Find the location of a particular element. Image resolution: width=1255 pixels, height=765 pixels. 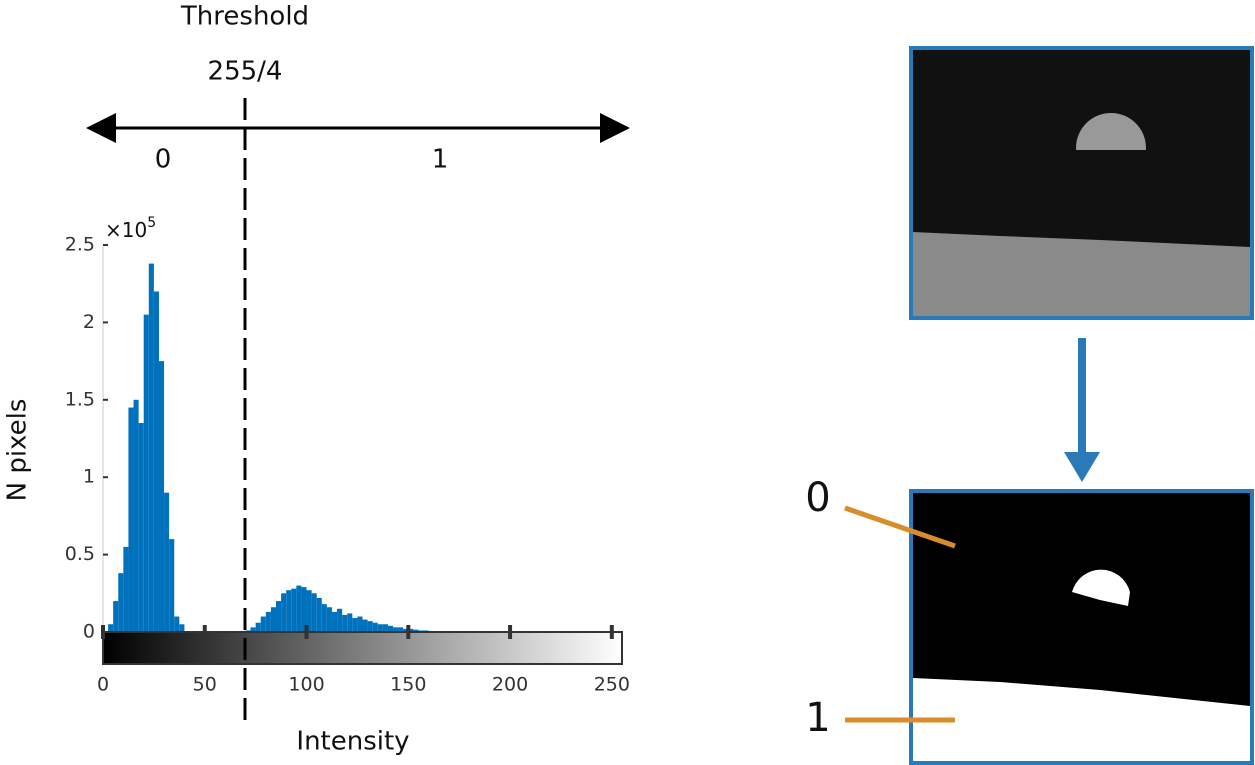

y-tick-label: 1.5 is located at coordinates (80, 399).